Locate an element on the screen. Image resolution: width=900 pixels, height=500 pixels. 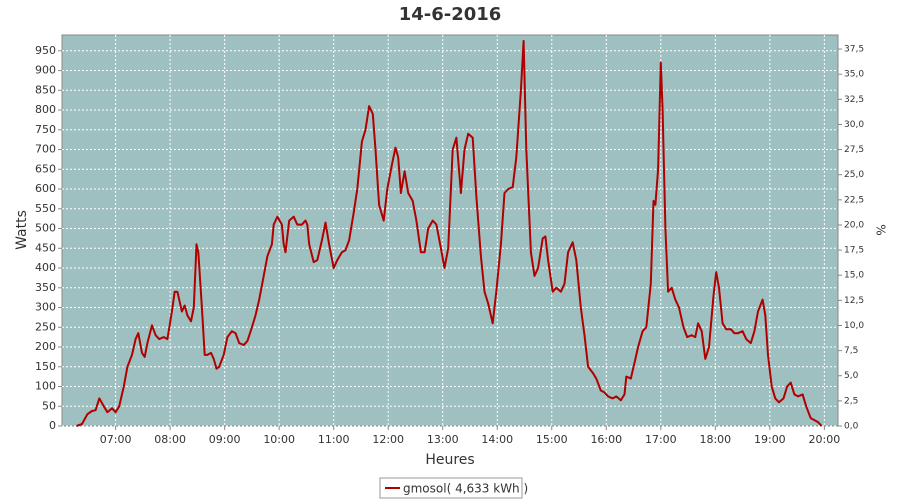
y-tick-label: 0 is located at coordinates (52, 425).